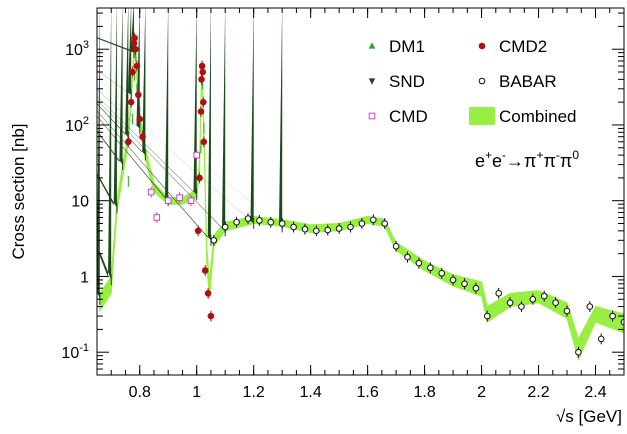 The width and height of the screenshot is (627, 434). Describe the element at coordinates (523, 46) in the screenshot. I see `cmd2-legend-label: CMD2` at that location.